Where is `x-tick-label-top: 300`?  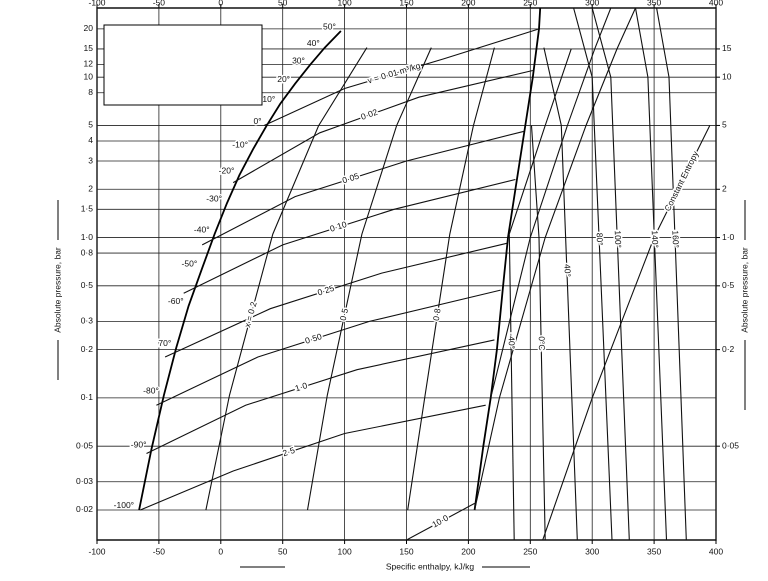 x-tick-label-top: 300 is located at coordinates (592, 3).